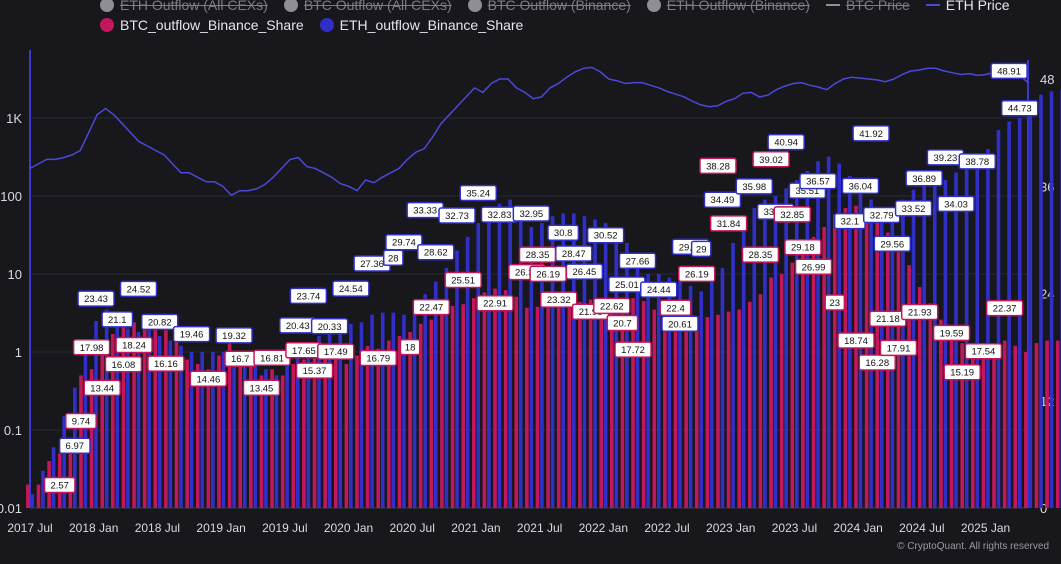  I want to click on data-label: 14.46, so click(208, 379).